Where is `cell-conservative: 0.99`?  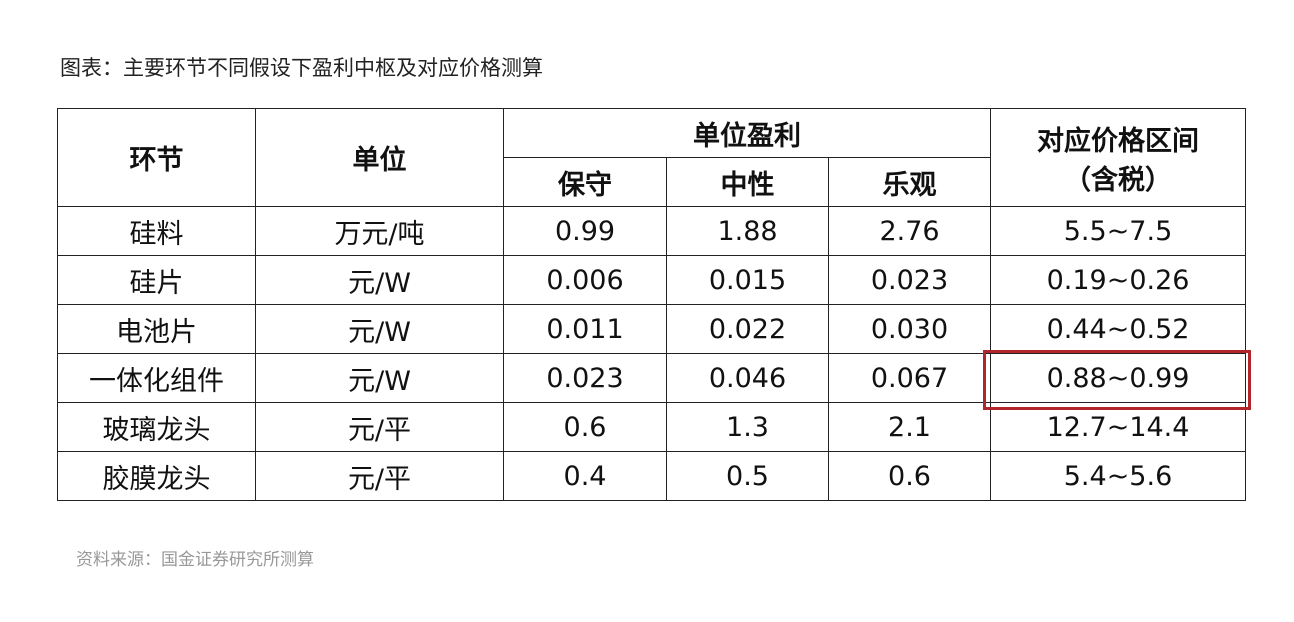 cell-conservative: 0.99 is located at coordinates (585, 231).